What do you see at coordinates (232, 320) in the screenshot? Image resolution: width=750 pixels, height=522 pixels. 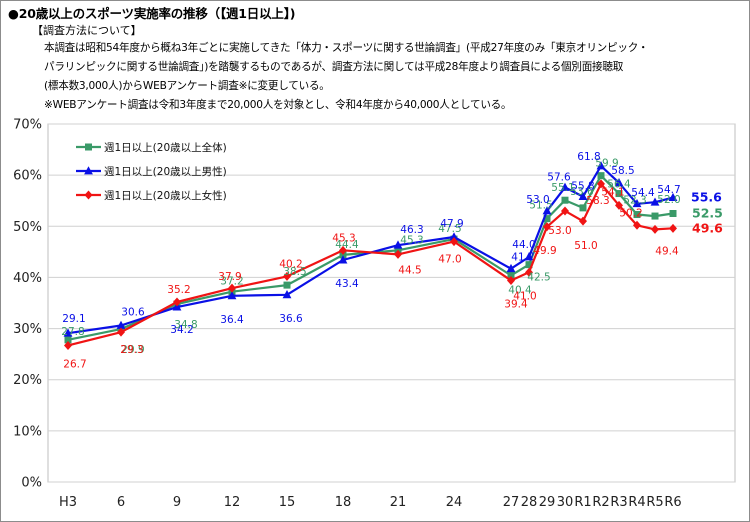 I see `data-label-male: 36.4` at bounding box center [232, 320].